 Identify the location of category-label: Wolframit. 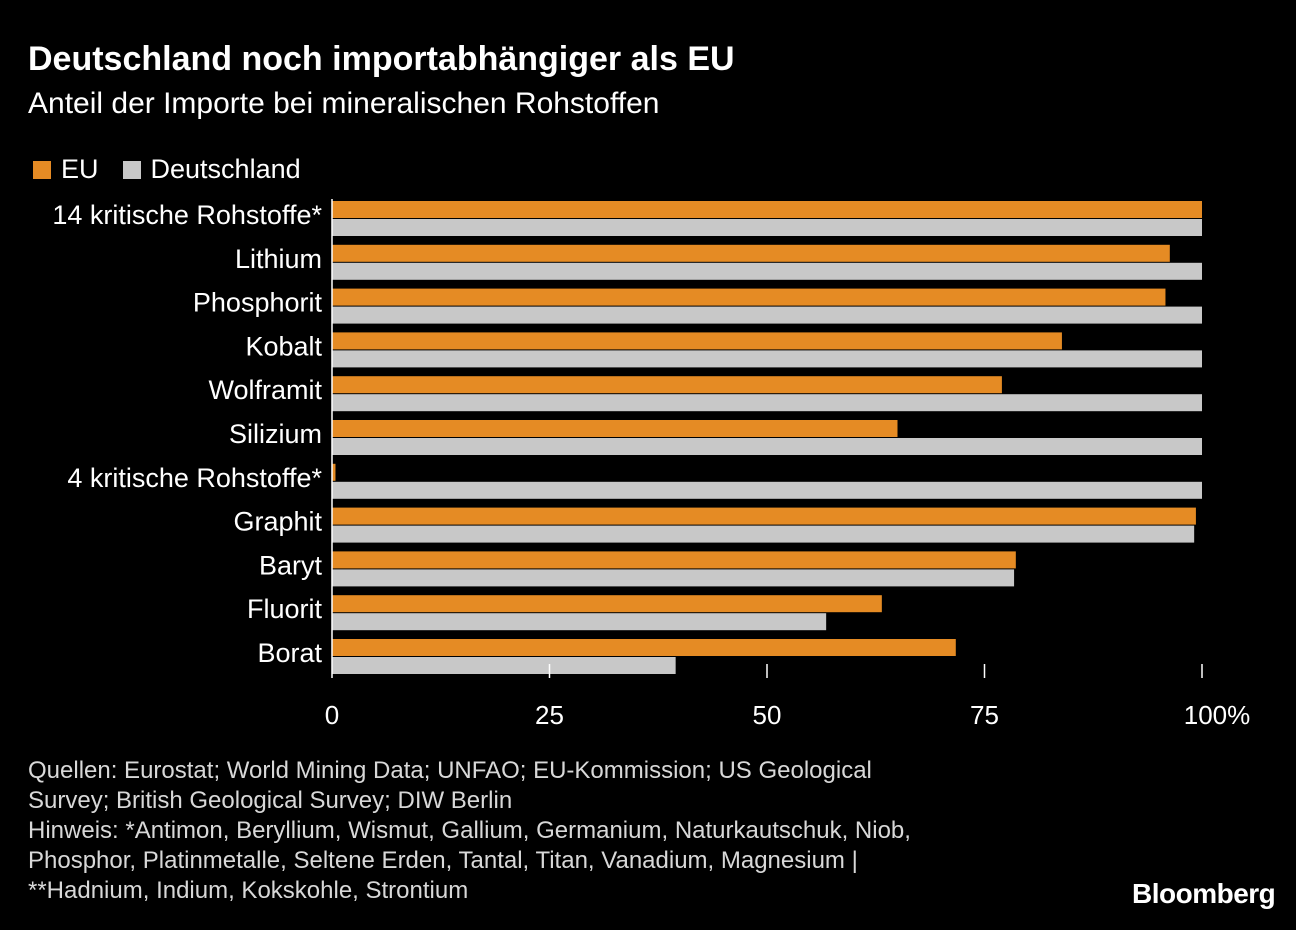
(265, 390).